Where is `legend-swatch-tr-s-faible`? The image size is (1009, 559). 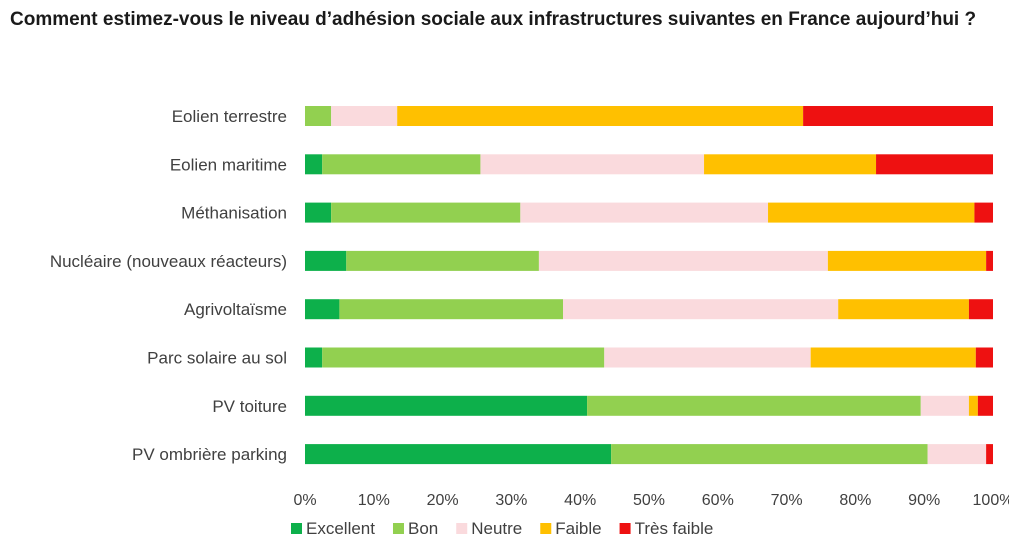 legend-swatch-tr-s-faible is located at coordinates (625, 528).